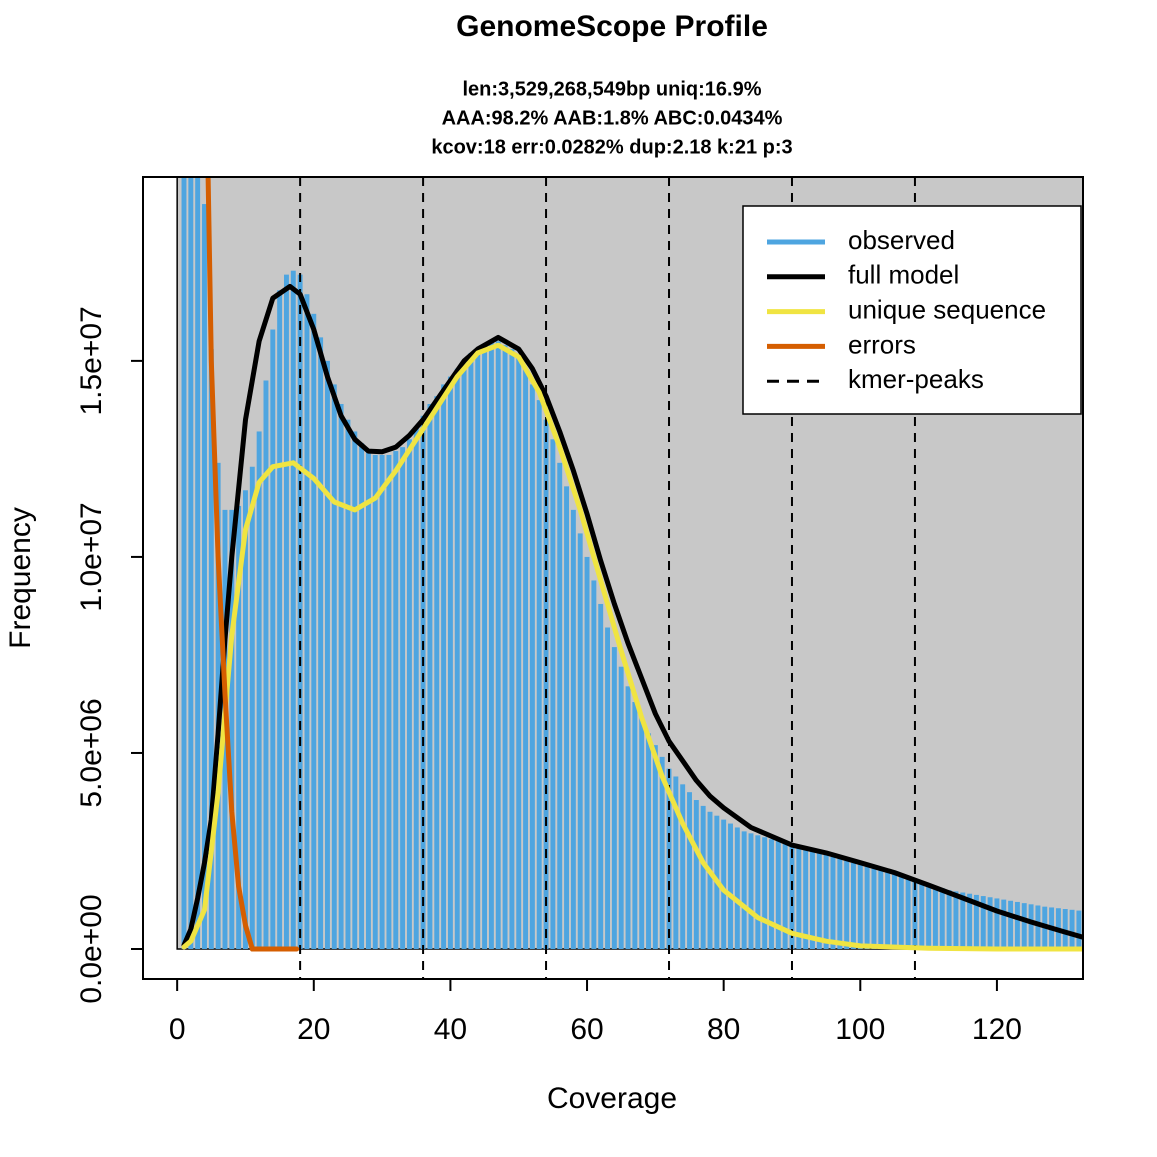 The image size is (1157, 1157). I want to click on model-line, so click(252, 564).